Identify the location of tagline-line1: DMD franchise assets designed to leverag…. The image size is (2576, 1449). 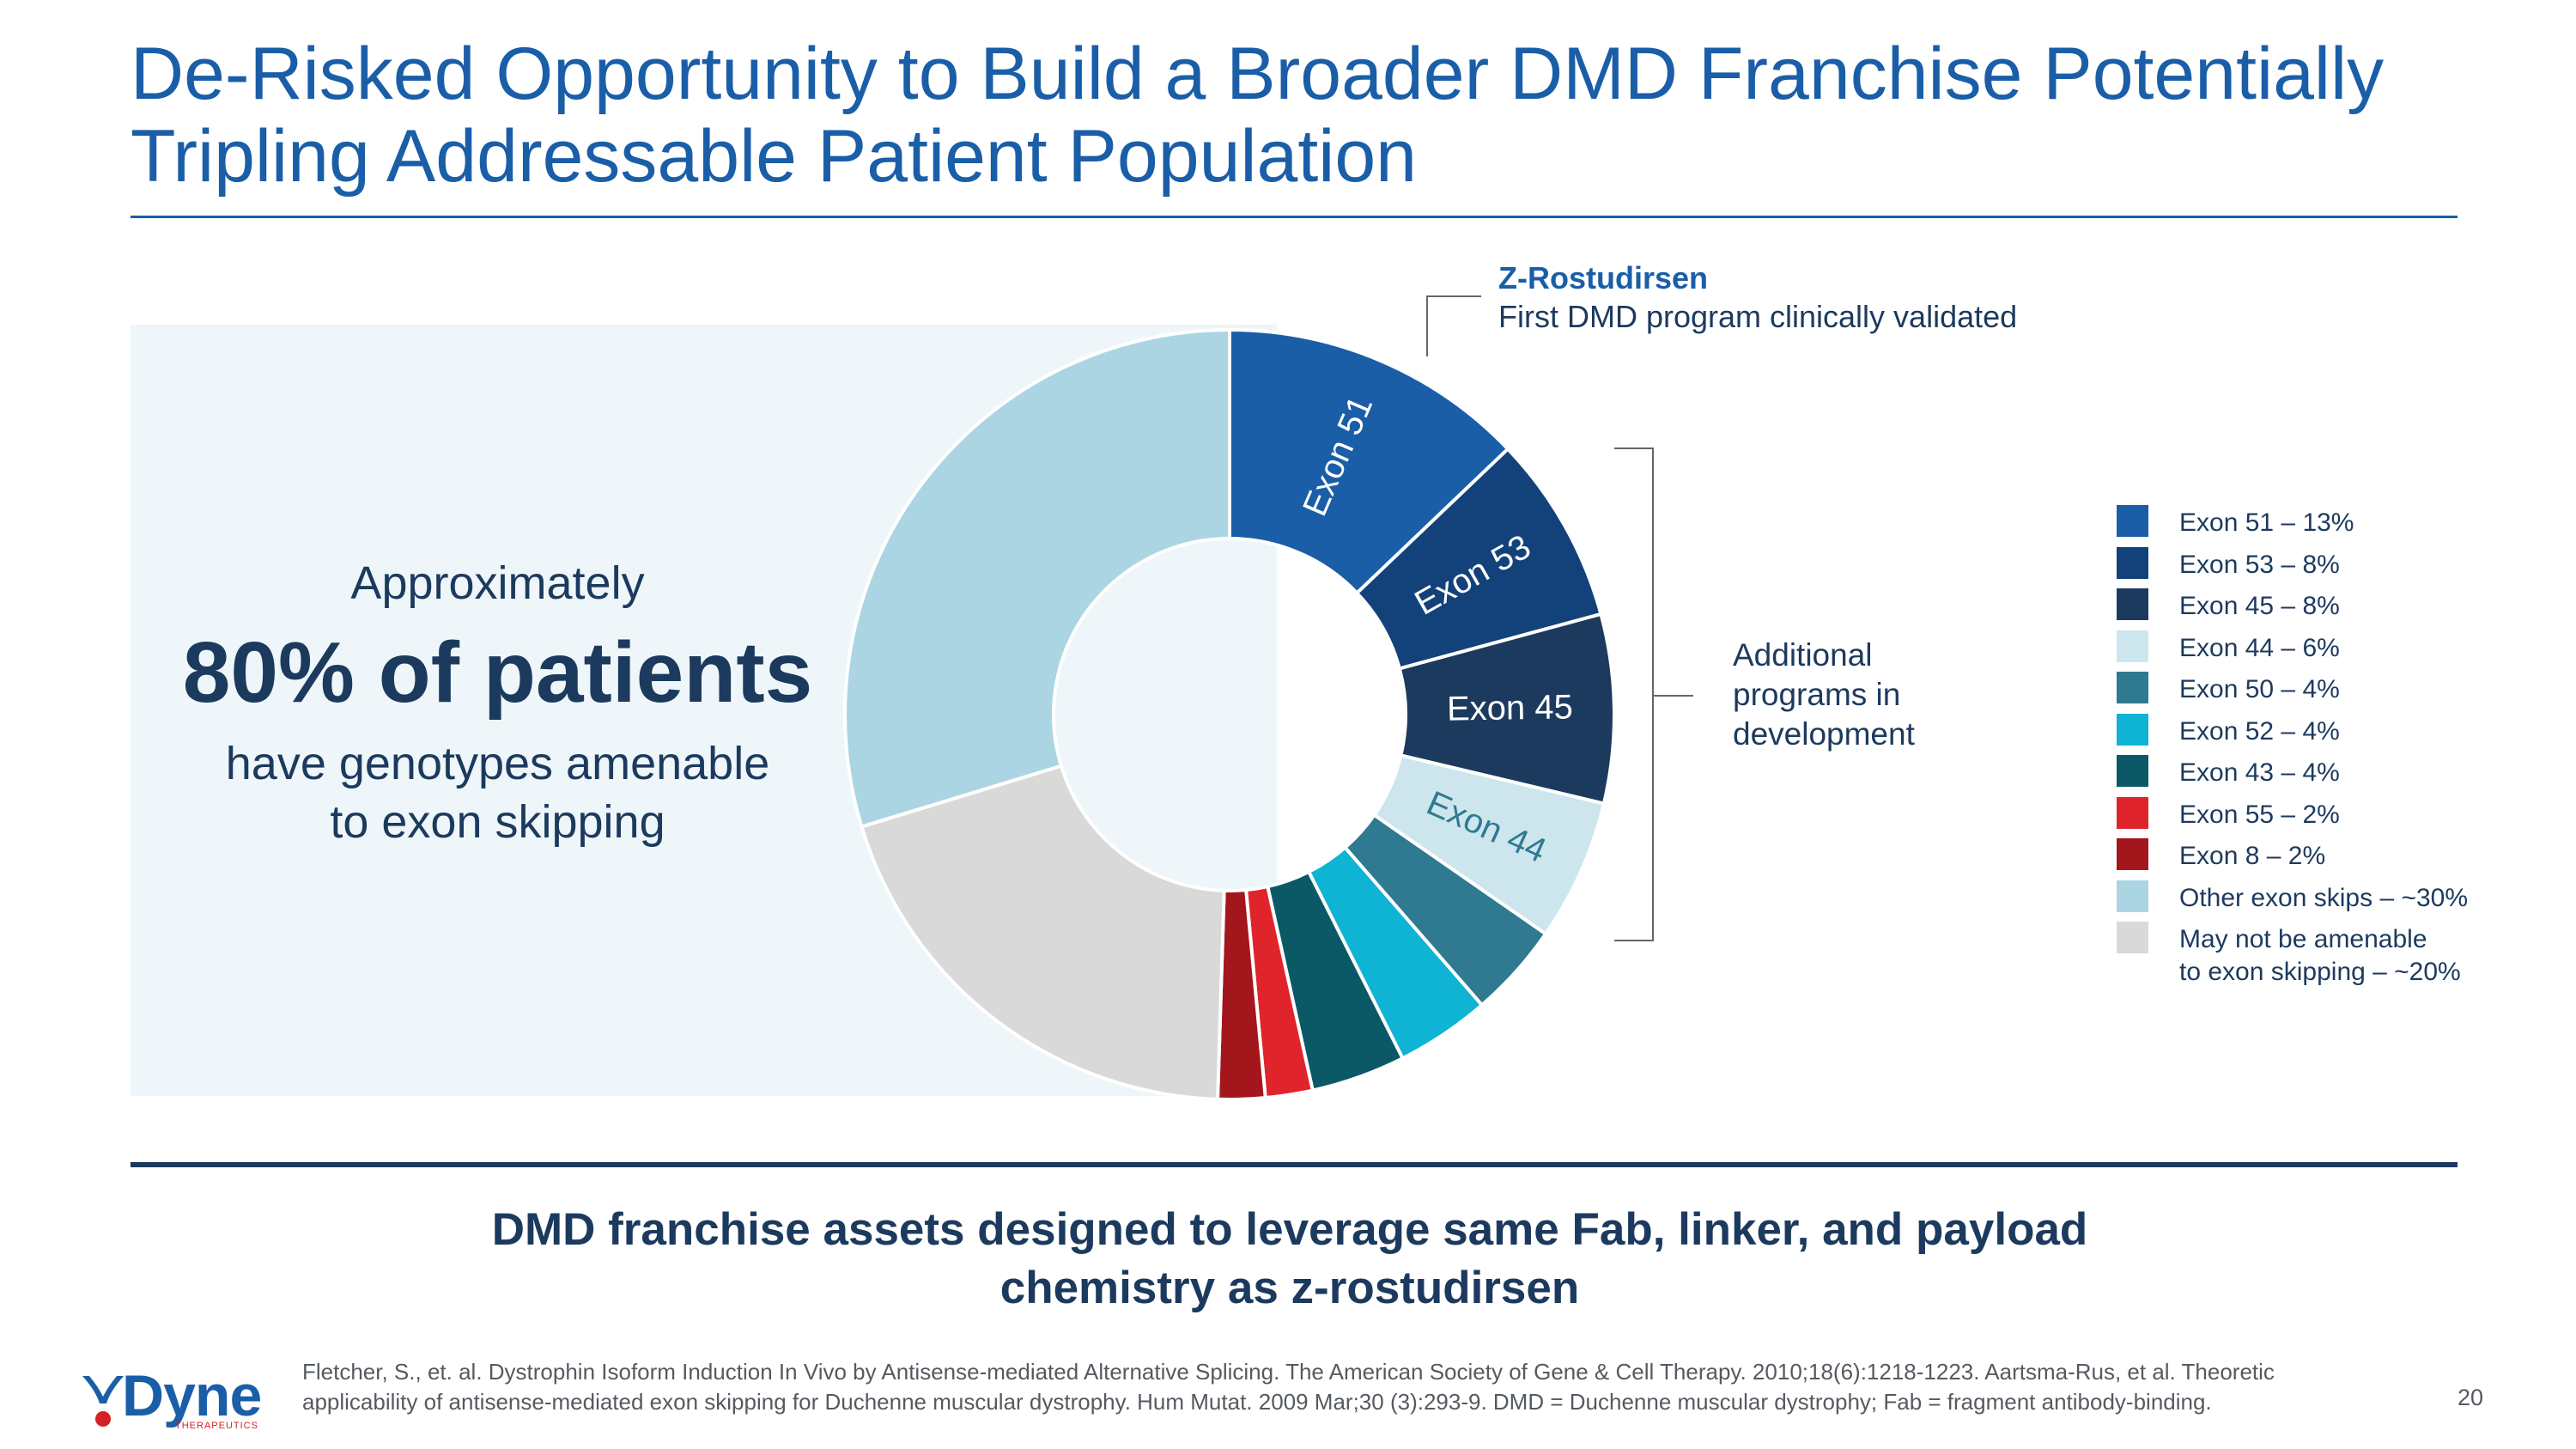
(1290, 1229).